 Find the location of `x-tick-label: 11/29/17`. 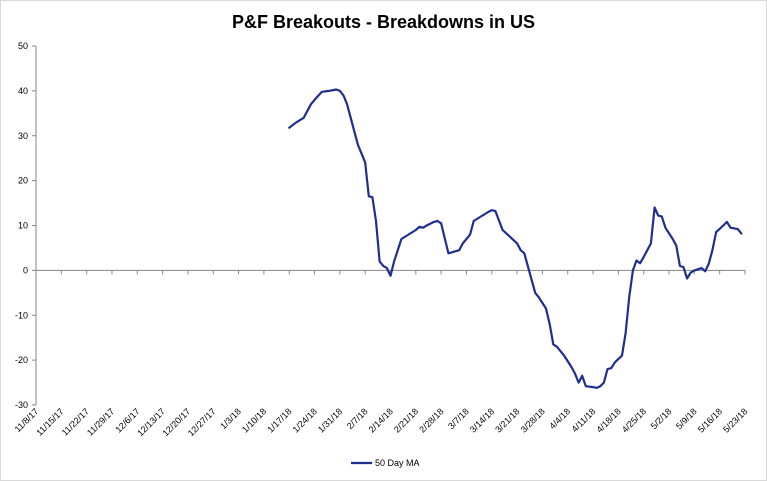

x-tick-label: 11/29/17 is located at coordinates (100, 421).